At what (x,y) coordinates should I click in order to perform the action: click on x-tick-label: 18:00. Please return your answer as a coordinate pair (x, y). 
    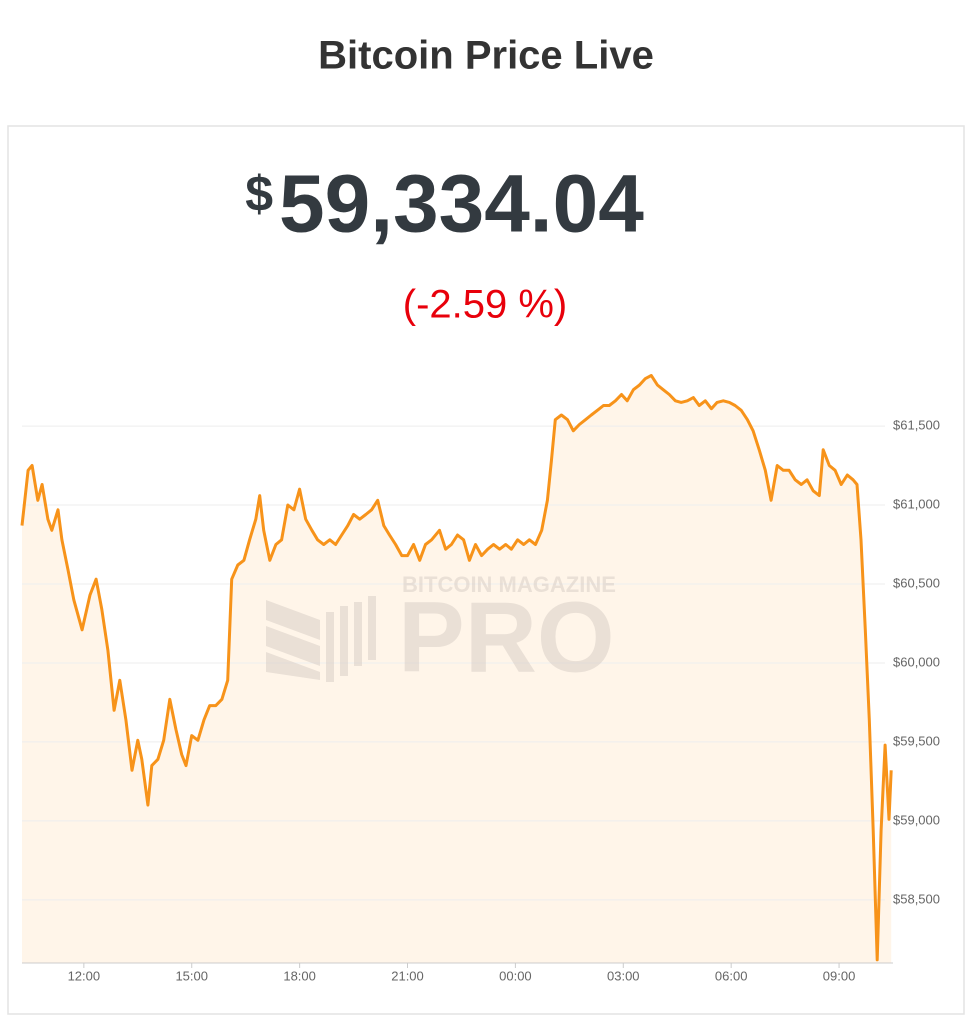
    Looking at the image, I should click on (299, 975).